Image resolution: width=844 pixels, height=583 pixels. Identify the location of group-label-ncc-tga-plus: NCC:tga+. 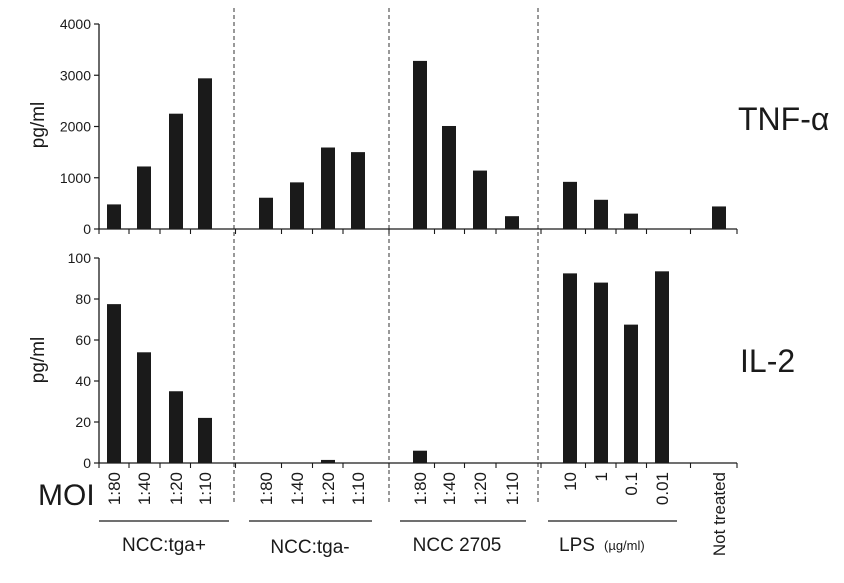
(164, 545).